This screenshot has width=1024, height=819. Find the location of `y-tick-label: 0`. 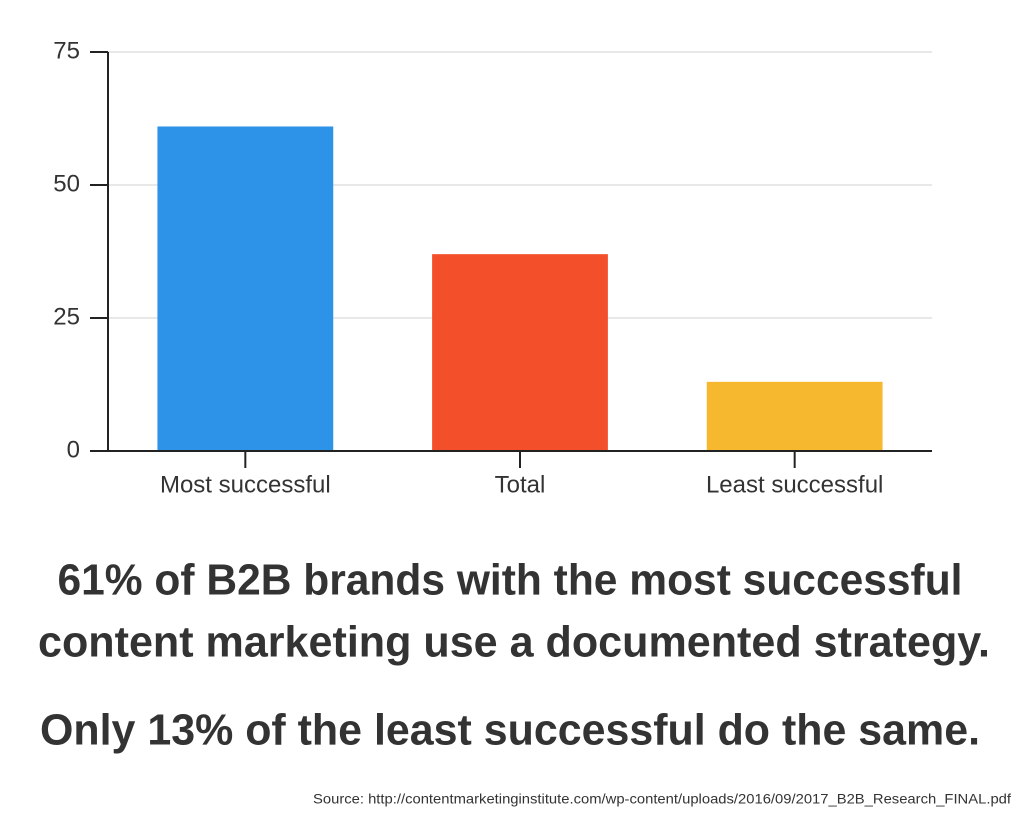

y-tick-label: 0 is located at coordinates (73, 449).